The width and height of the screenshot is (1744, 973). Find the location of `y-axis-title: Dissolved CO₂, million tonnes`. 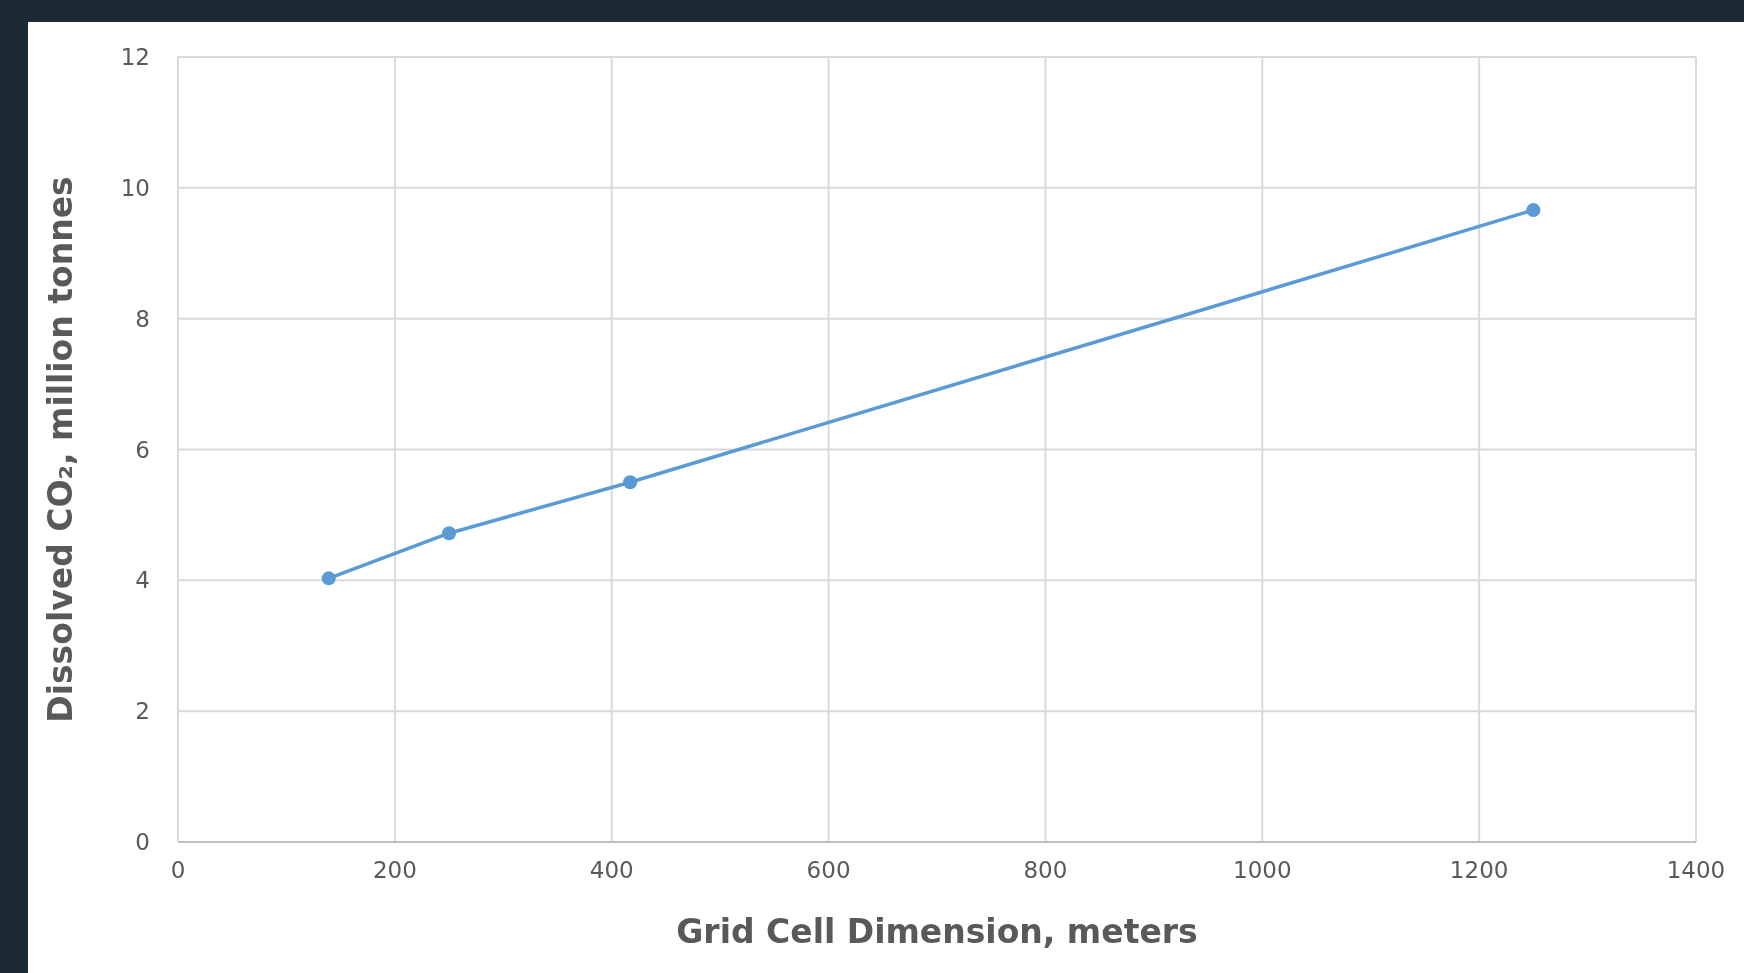

y-axis-title: Dissolved CO₂, million tonnes is located at coordinates (60, 449).